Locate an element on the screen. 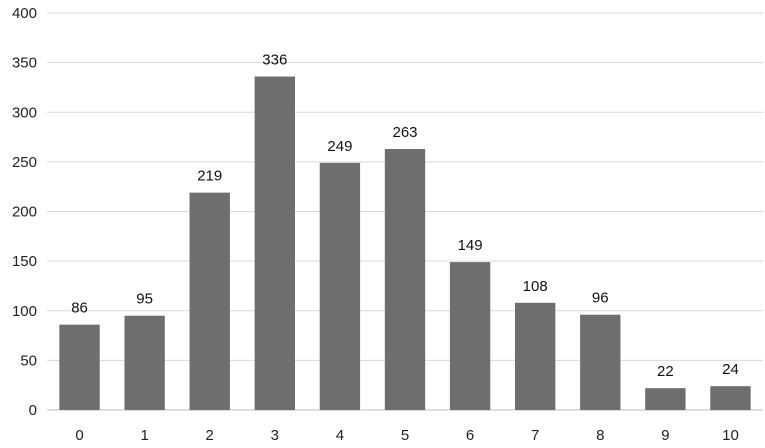 This screenshot has width=765, height=448. x-tick-label: 0 is located at coordinates (79, 435).